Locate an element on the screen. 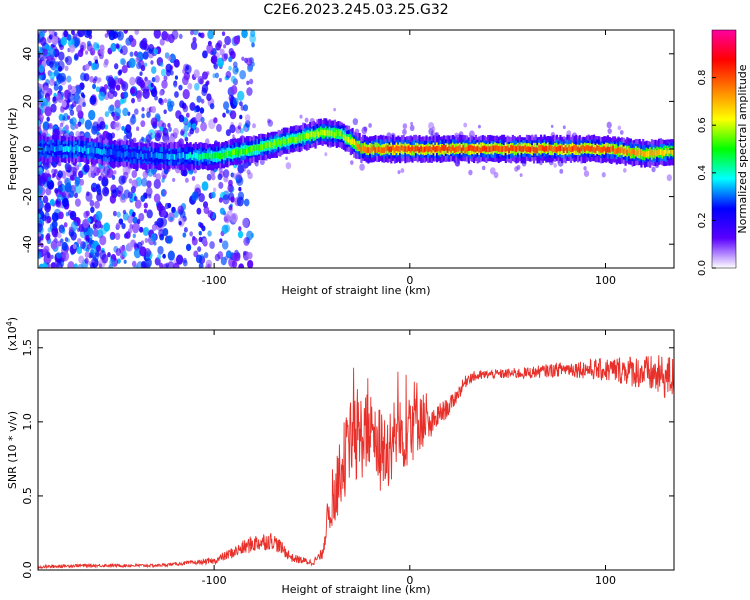 The height and width of the screenshot is (600, 750). colorbar-tick-label: 0.4 is located at coordinates (702, 173).